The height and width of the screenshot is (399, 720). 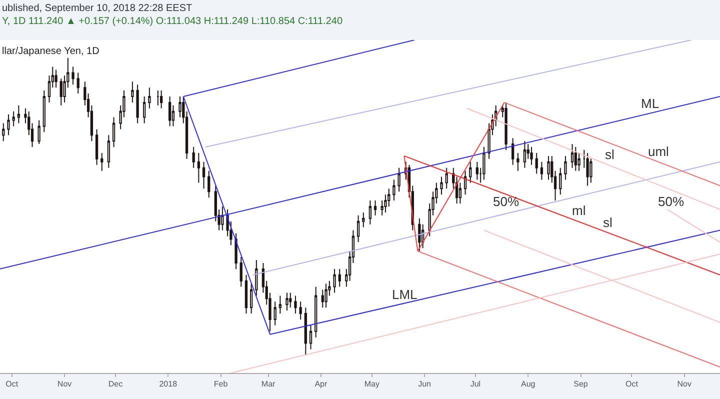 What do you see at coordinates (172, 21) in the screenshot?
I see `text: Y, 1D 111.240 ▲ +0.157 (+0.14%) O:111.043 H:111.249 L:110.854 C:111.240` at bounding box center [172, 21].